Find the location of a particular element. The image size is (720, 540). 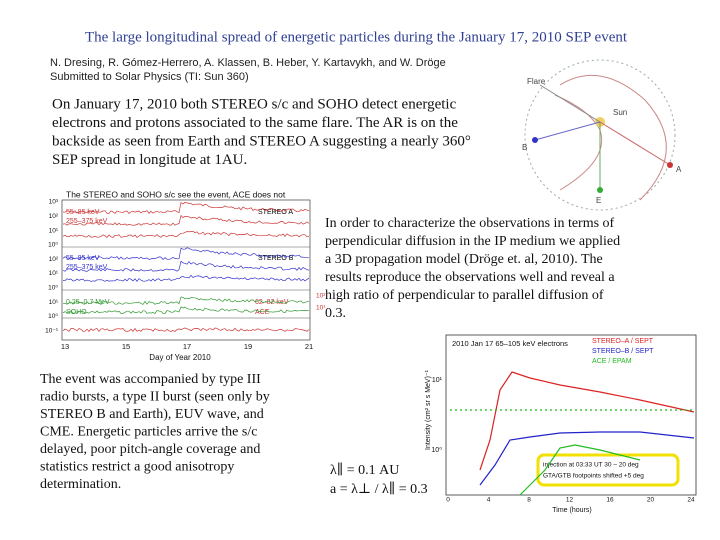

y-tick-label: 10⁻¹ is located at coordinates (52, 330).